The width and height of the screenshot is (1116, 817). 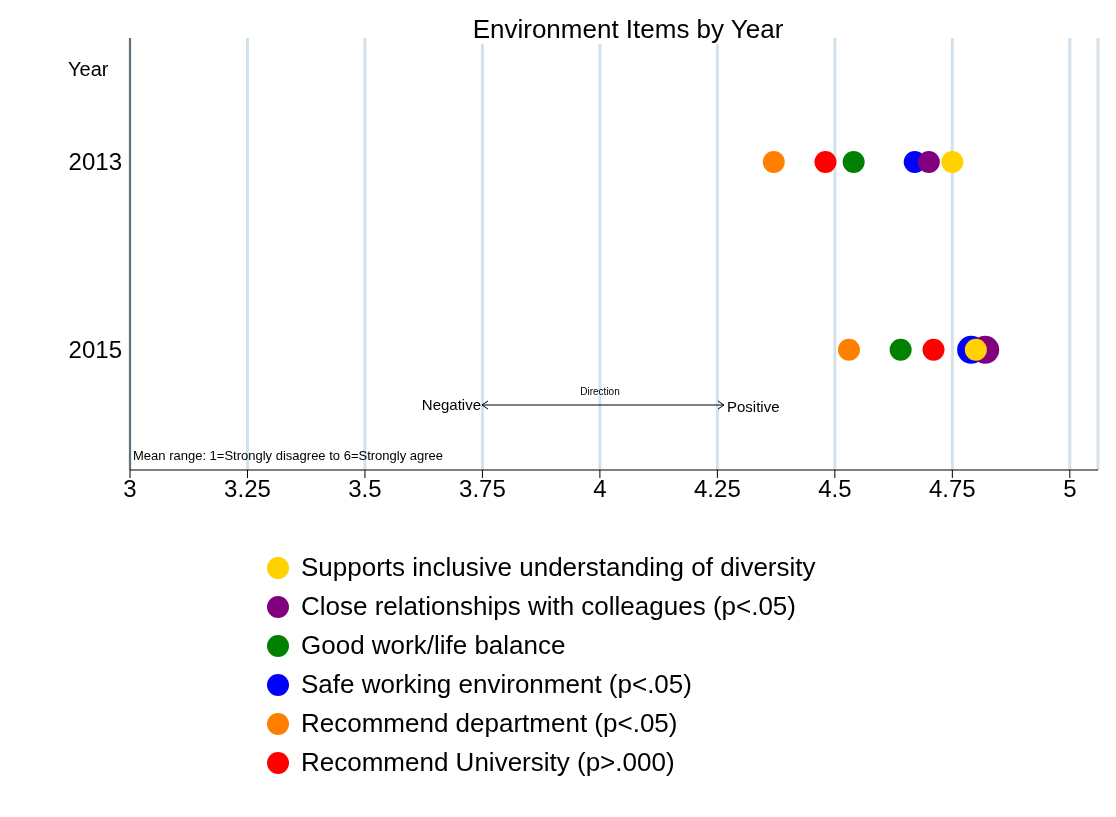 I want to click on y-axis-title: Year, so click(x=88, y=69).